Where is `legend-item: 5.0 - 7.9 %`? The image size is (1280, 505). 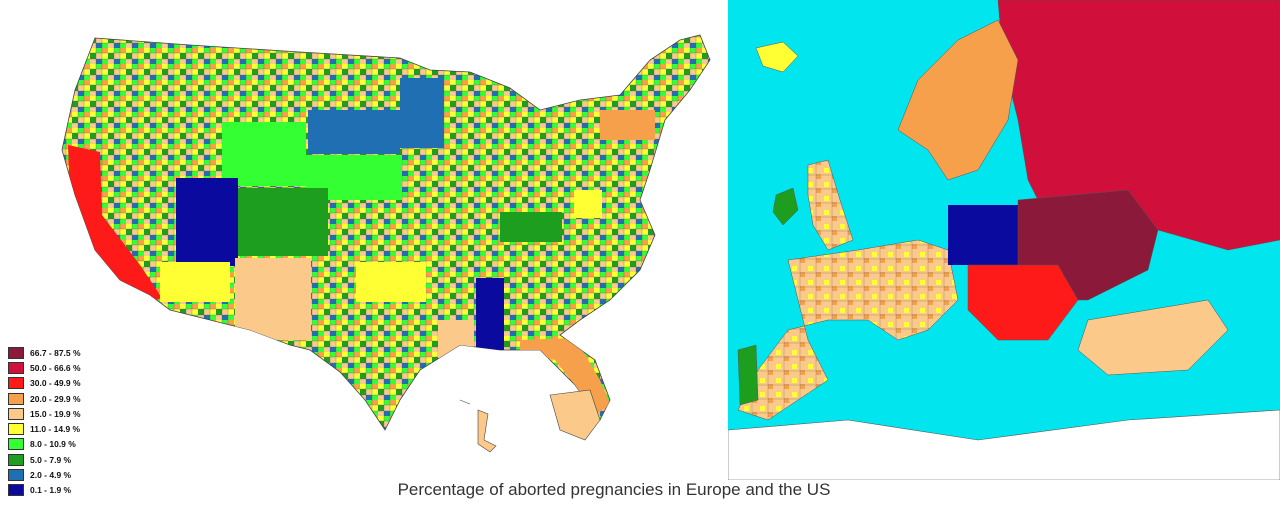
legend-item: 5.0 - 7.9 % is located at coordinates (58, 459).